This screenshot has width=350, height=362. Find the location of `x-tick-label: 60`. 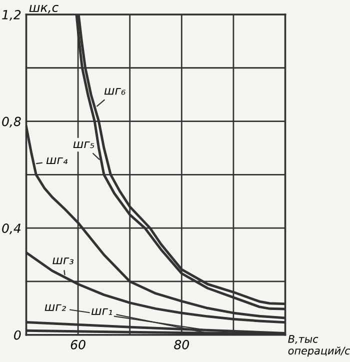

x-tick-label: 60 is located at coordinates (78, 345).